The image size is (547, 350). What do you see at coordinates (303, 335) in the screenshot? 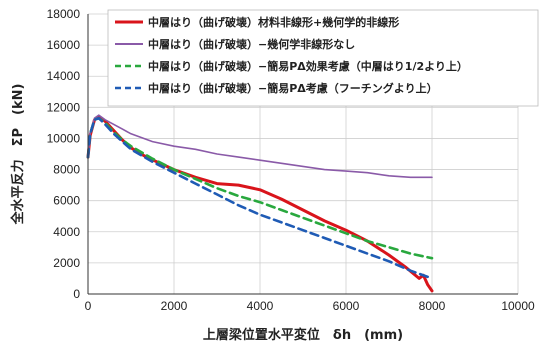
I see `x-axis-label: 上層梁位置水平変位 δh (mm)` at bounding box center [303, 335].